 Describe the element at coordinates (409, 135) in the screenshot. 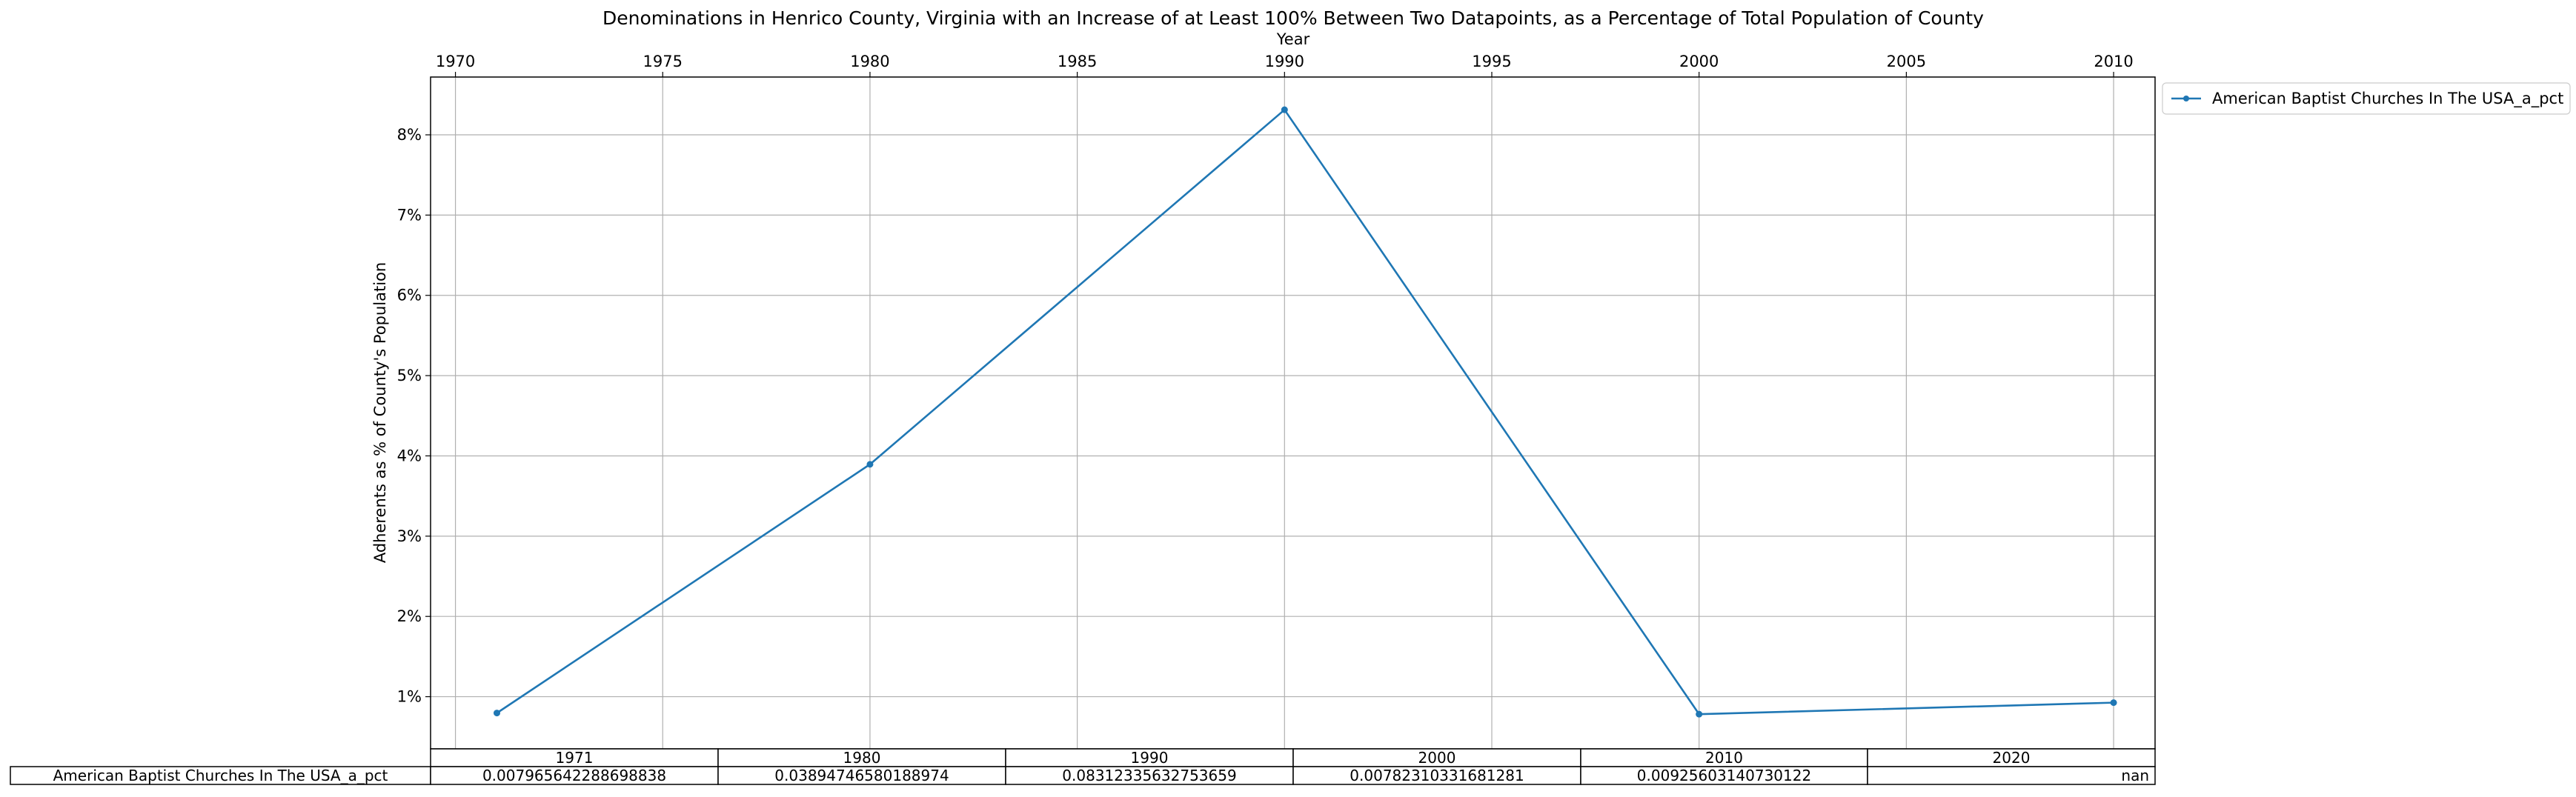

I see `y-tick-label: 8%` at that location.